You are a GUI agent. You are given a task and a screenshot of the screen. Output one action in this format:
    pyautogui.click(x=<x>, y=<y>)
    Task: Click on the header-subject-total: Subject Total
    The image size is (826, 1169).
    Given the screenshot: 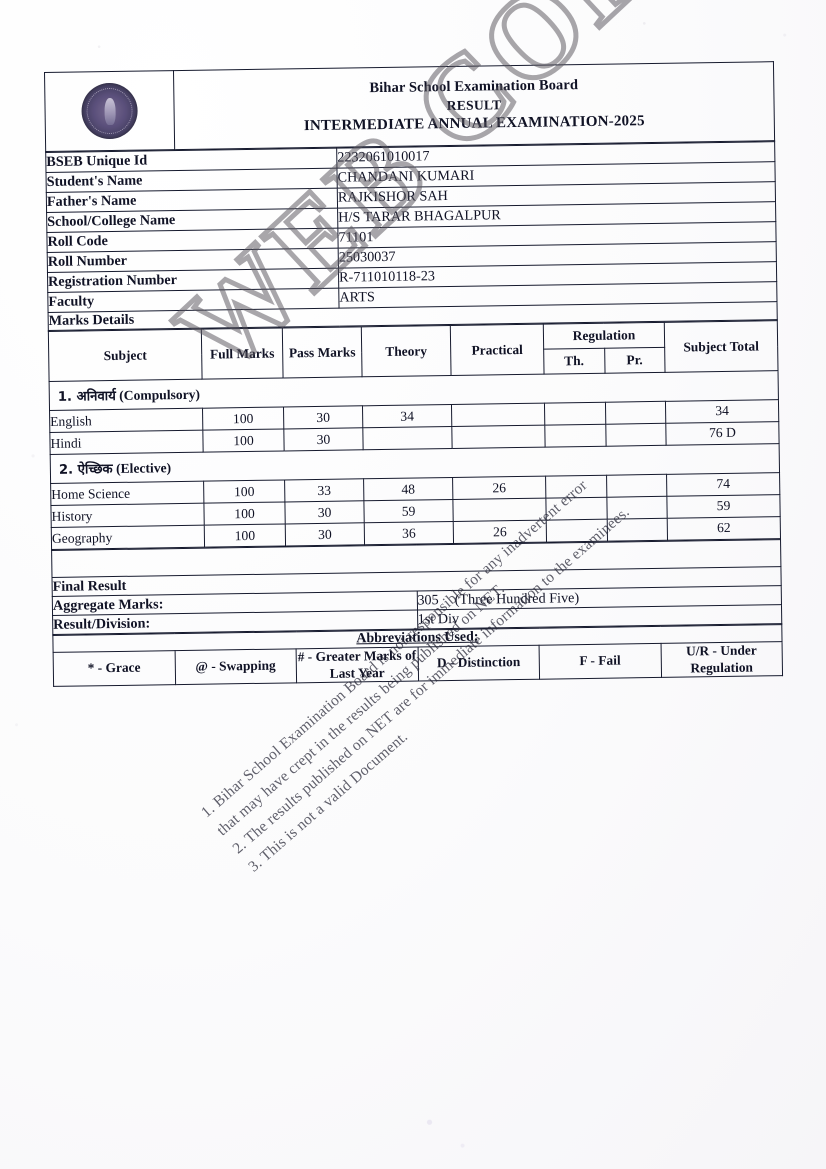 What is the action you would take?
    pyautogui.click(x=721, y=346)
    